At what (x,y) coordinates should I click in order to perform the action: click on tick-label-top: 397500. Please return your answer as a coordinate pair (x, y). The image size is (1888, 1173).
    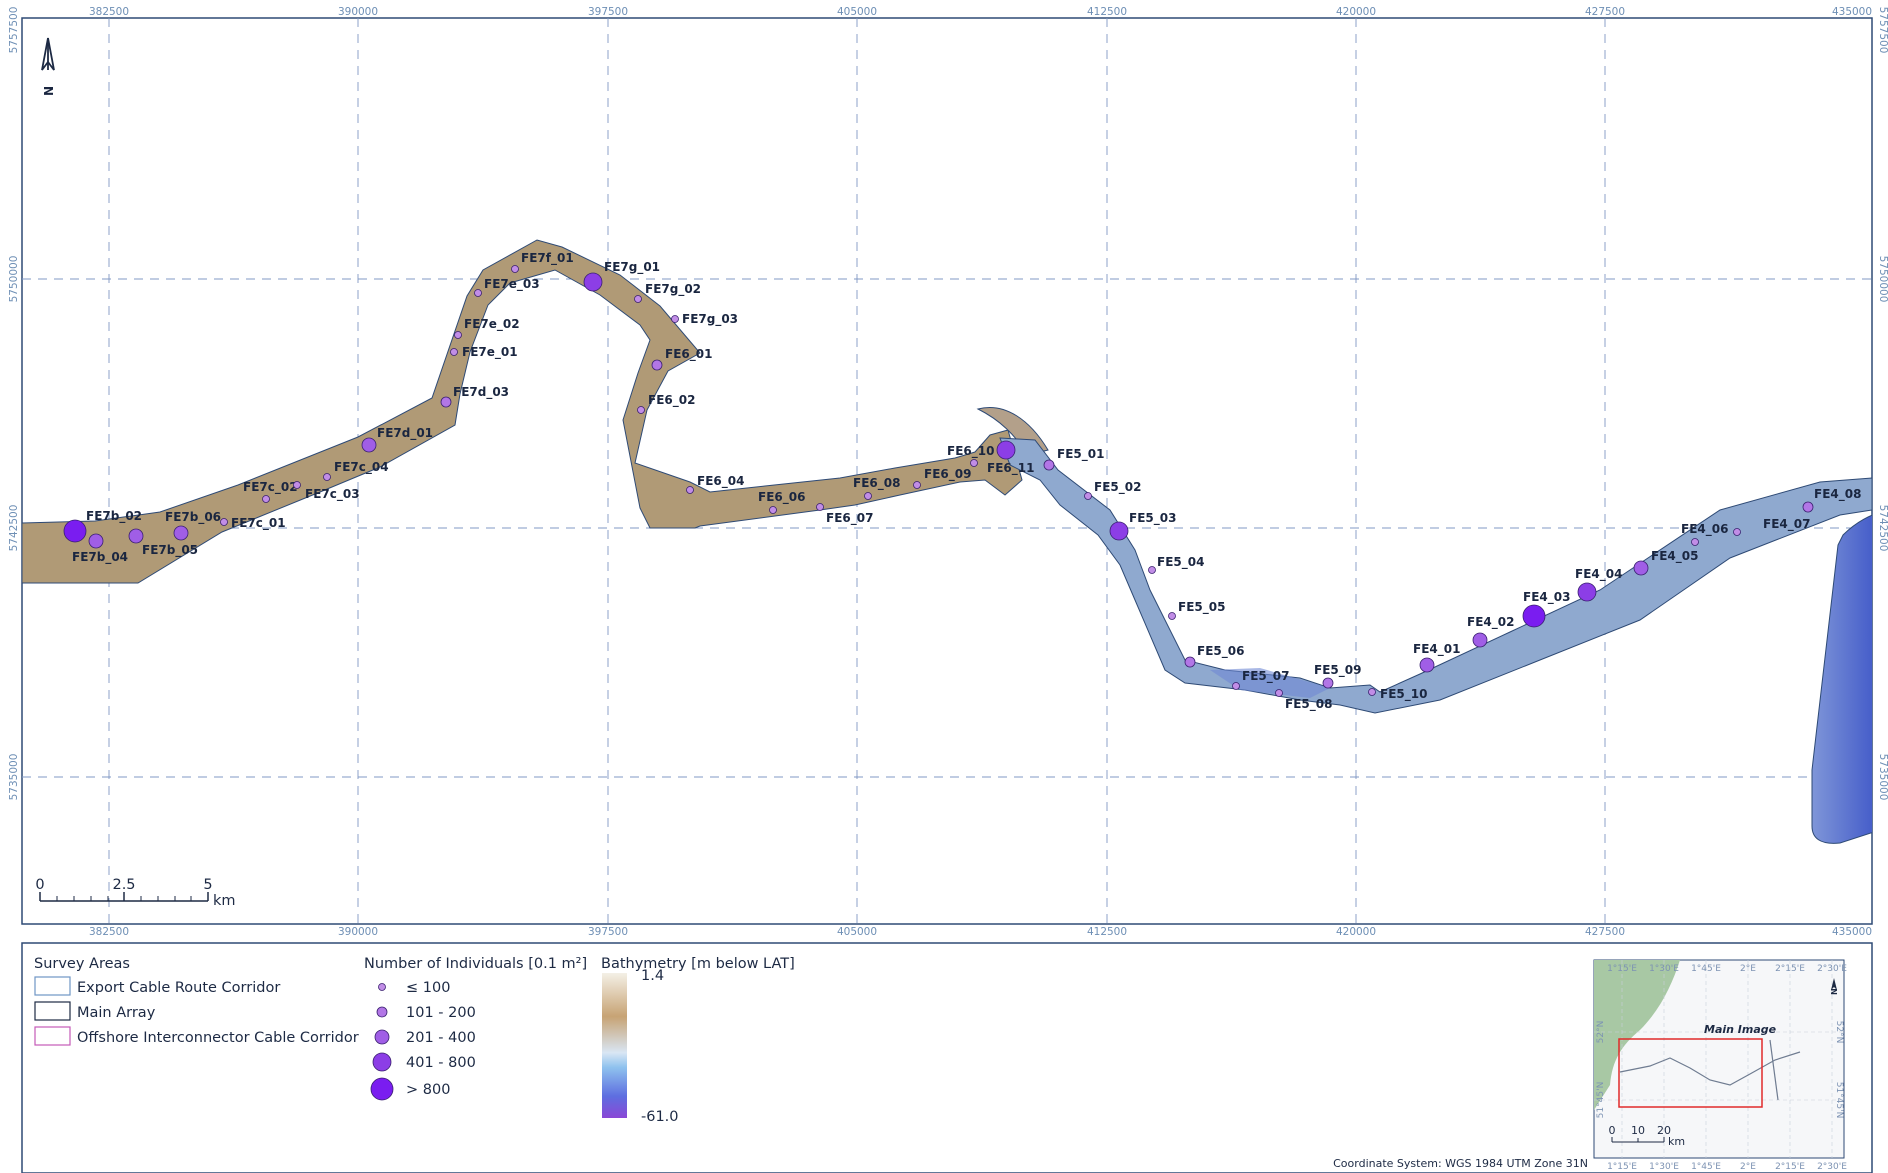
    Looking at the image, I should click on (608, 12).